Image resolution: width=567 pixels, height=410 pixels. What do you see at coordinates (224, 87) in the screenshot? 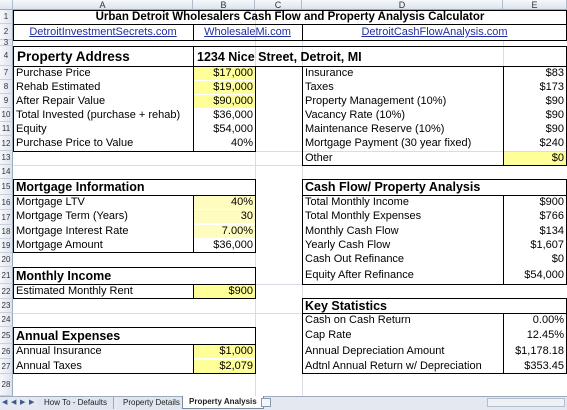
I see `rehab-estimated-input: $19,000` at bounding box center [224, 87].